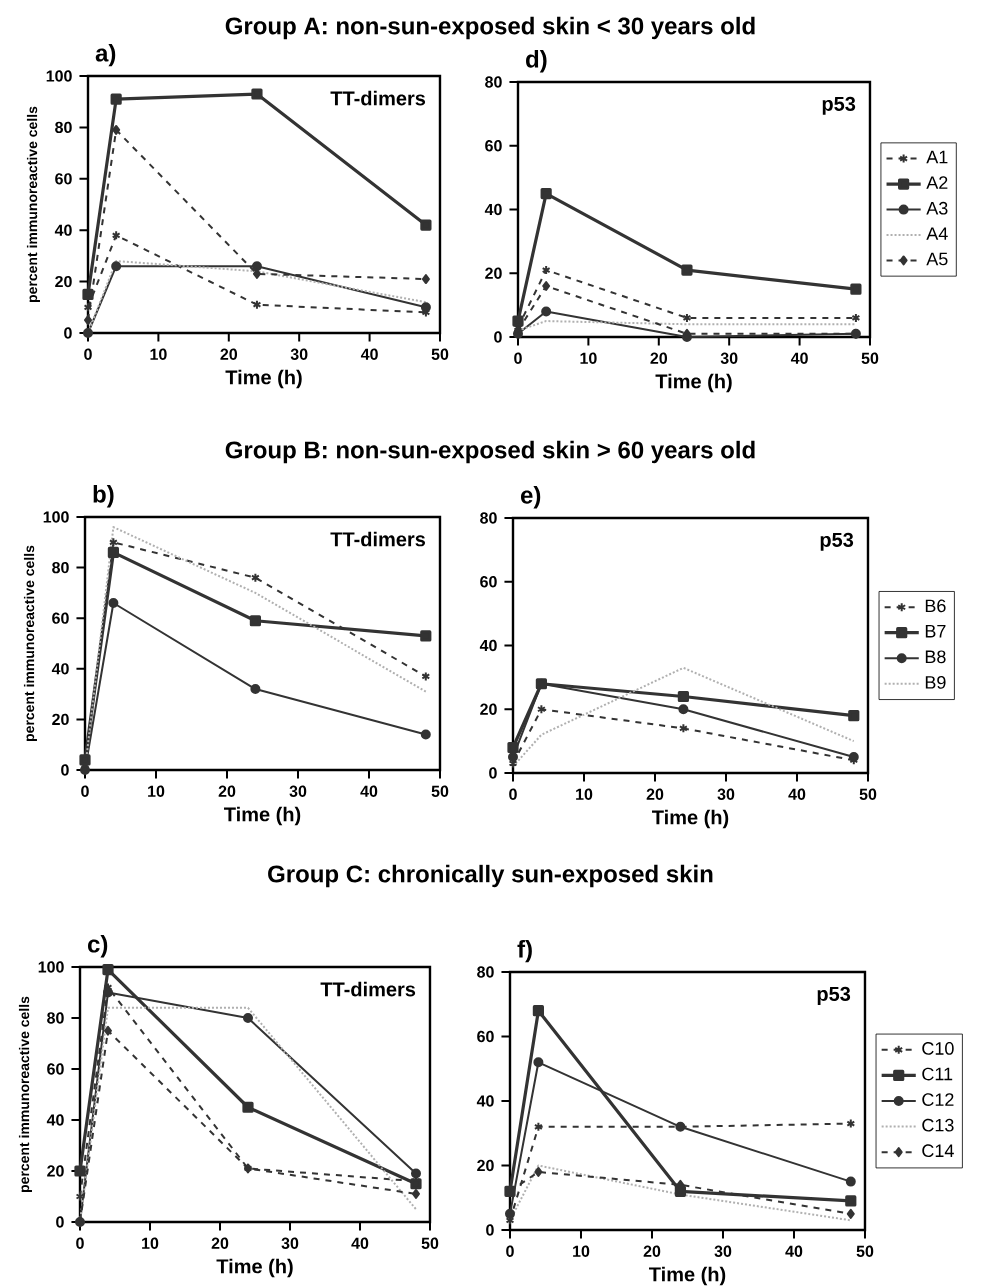 This screenshot has width=981, height=1287. What do you see at coordinates (531, 497) in the screenshot?
I see `text: e)` at bounding box center [531, 497].